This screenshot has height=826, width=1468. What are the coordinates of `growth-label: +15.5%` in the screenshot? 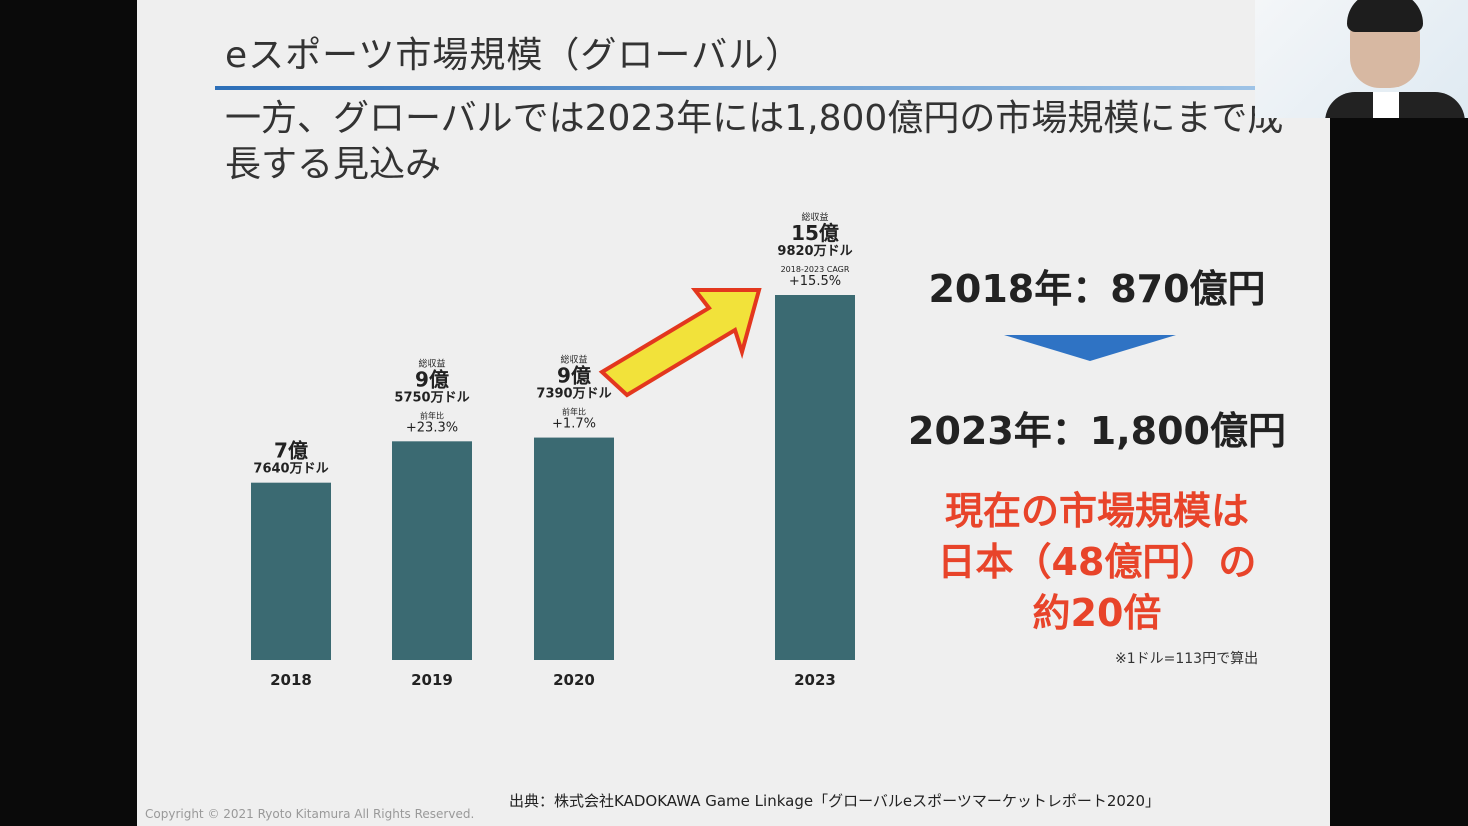 It's located at (815, 281).